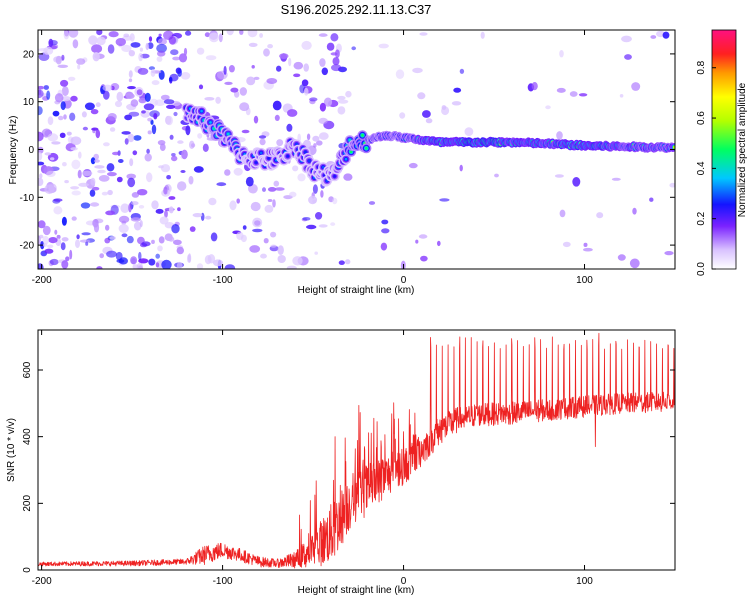  Describe the element at coordinates (13, 150) in the screenshot. I see `spectrogram-ylabel: Frequency (Hz)` at that location.